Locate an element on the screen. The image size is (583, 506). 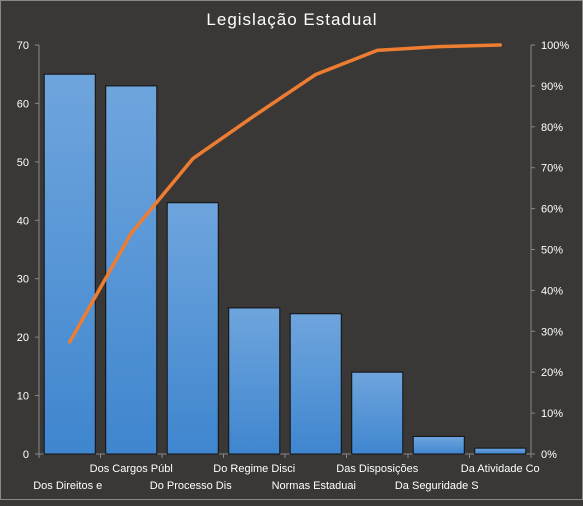
y2-tick-label: 90% is located at coordinates (552, 87).